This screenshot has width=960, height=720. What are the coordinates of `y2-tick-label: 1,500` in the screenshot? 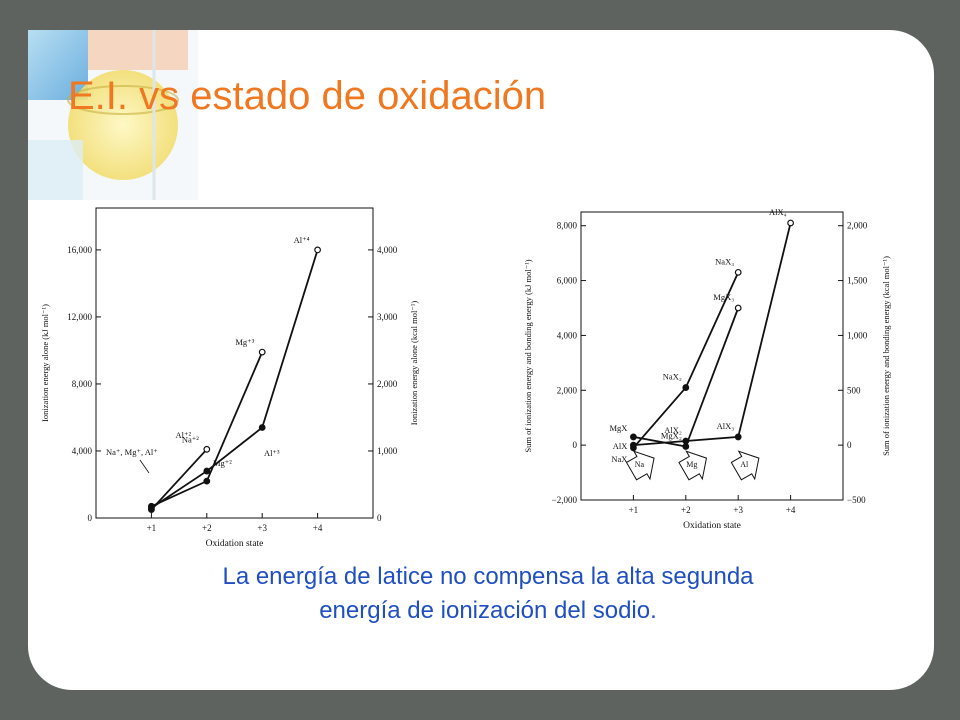 It's located at (857, 281).